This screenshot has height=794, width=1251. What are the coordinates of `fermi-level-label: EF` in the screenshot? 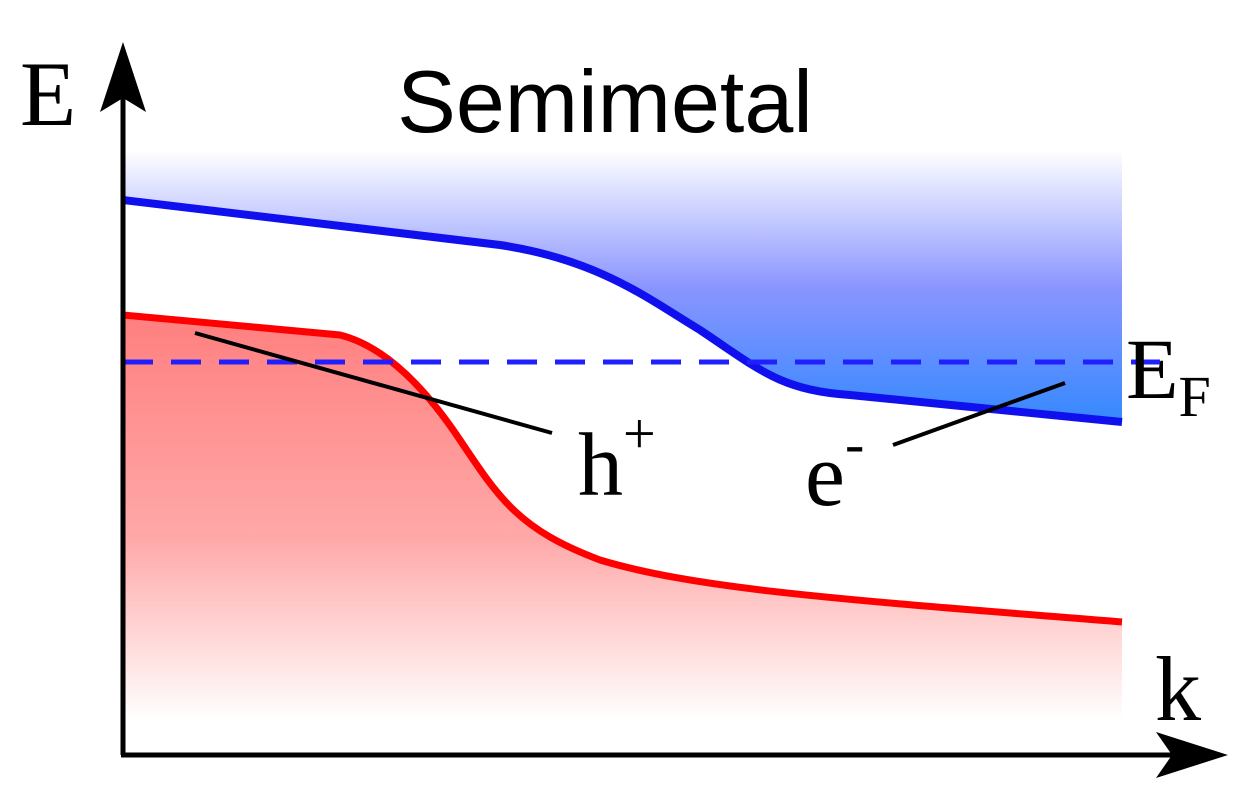 It's located at (1168, 375).